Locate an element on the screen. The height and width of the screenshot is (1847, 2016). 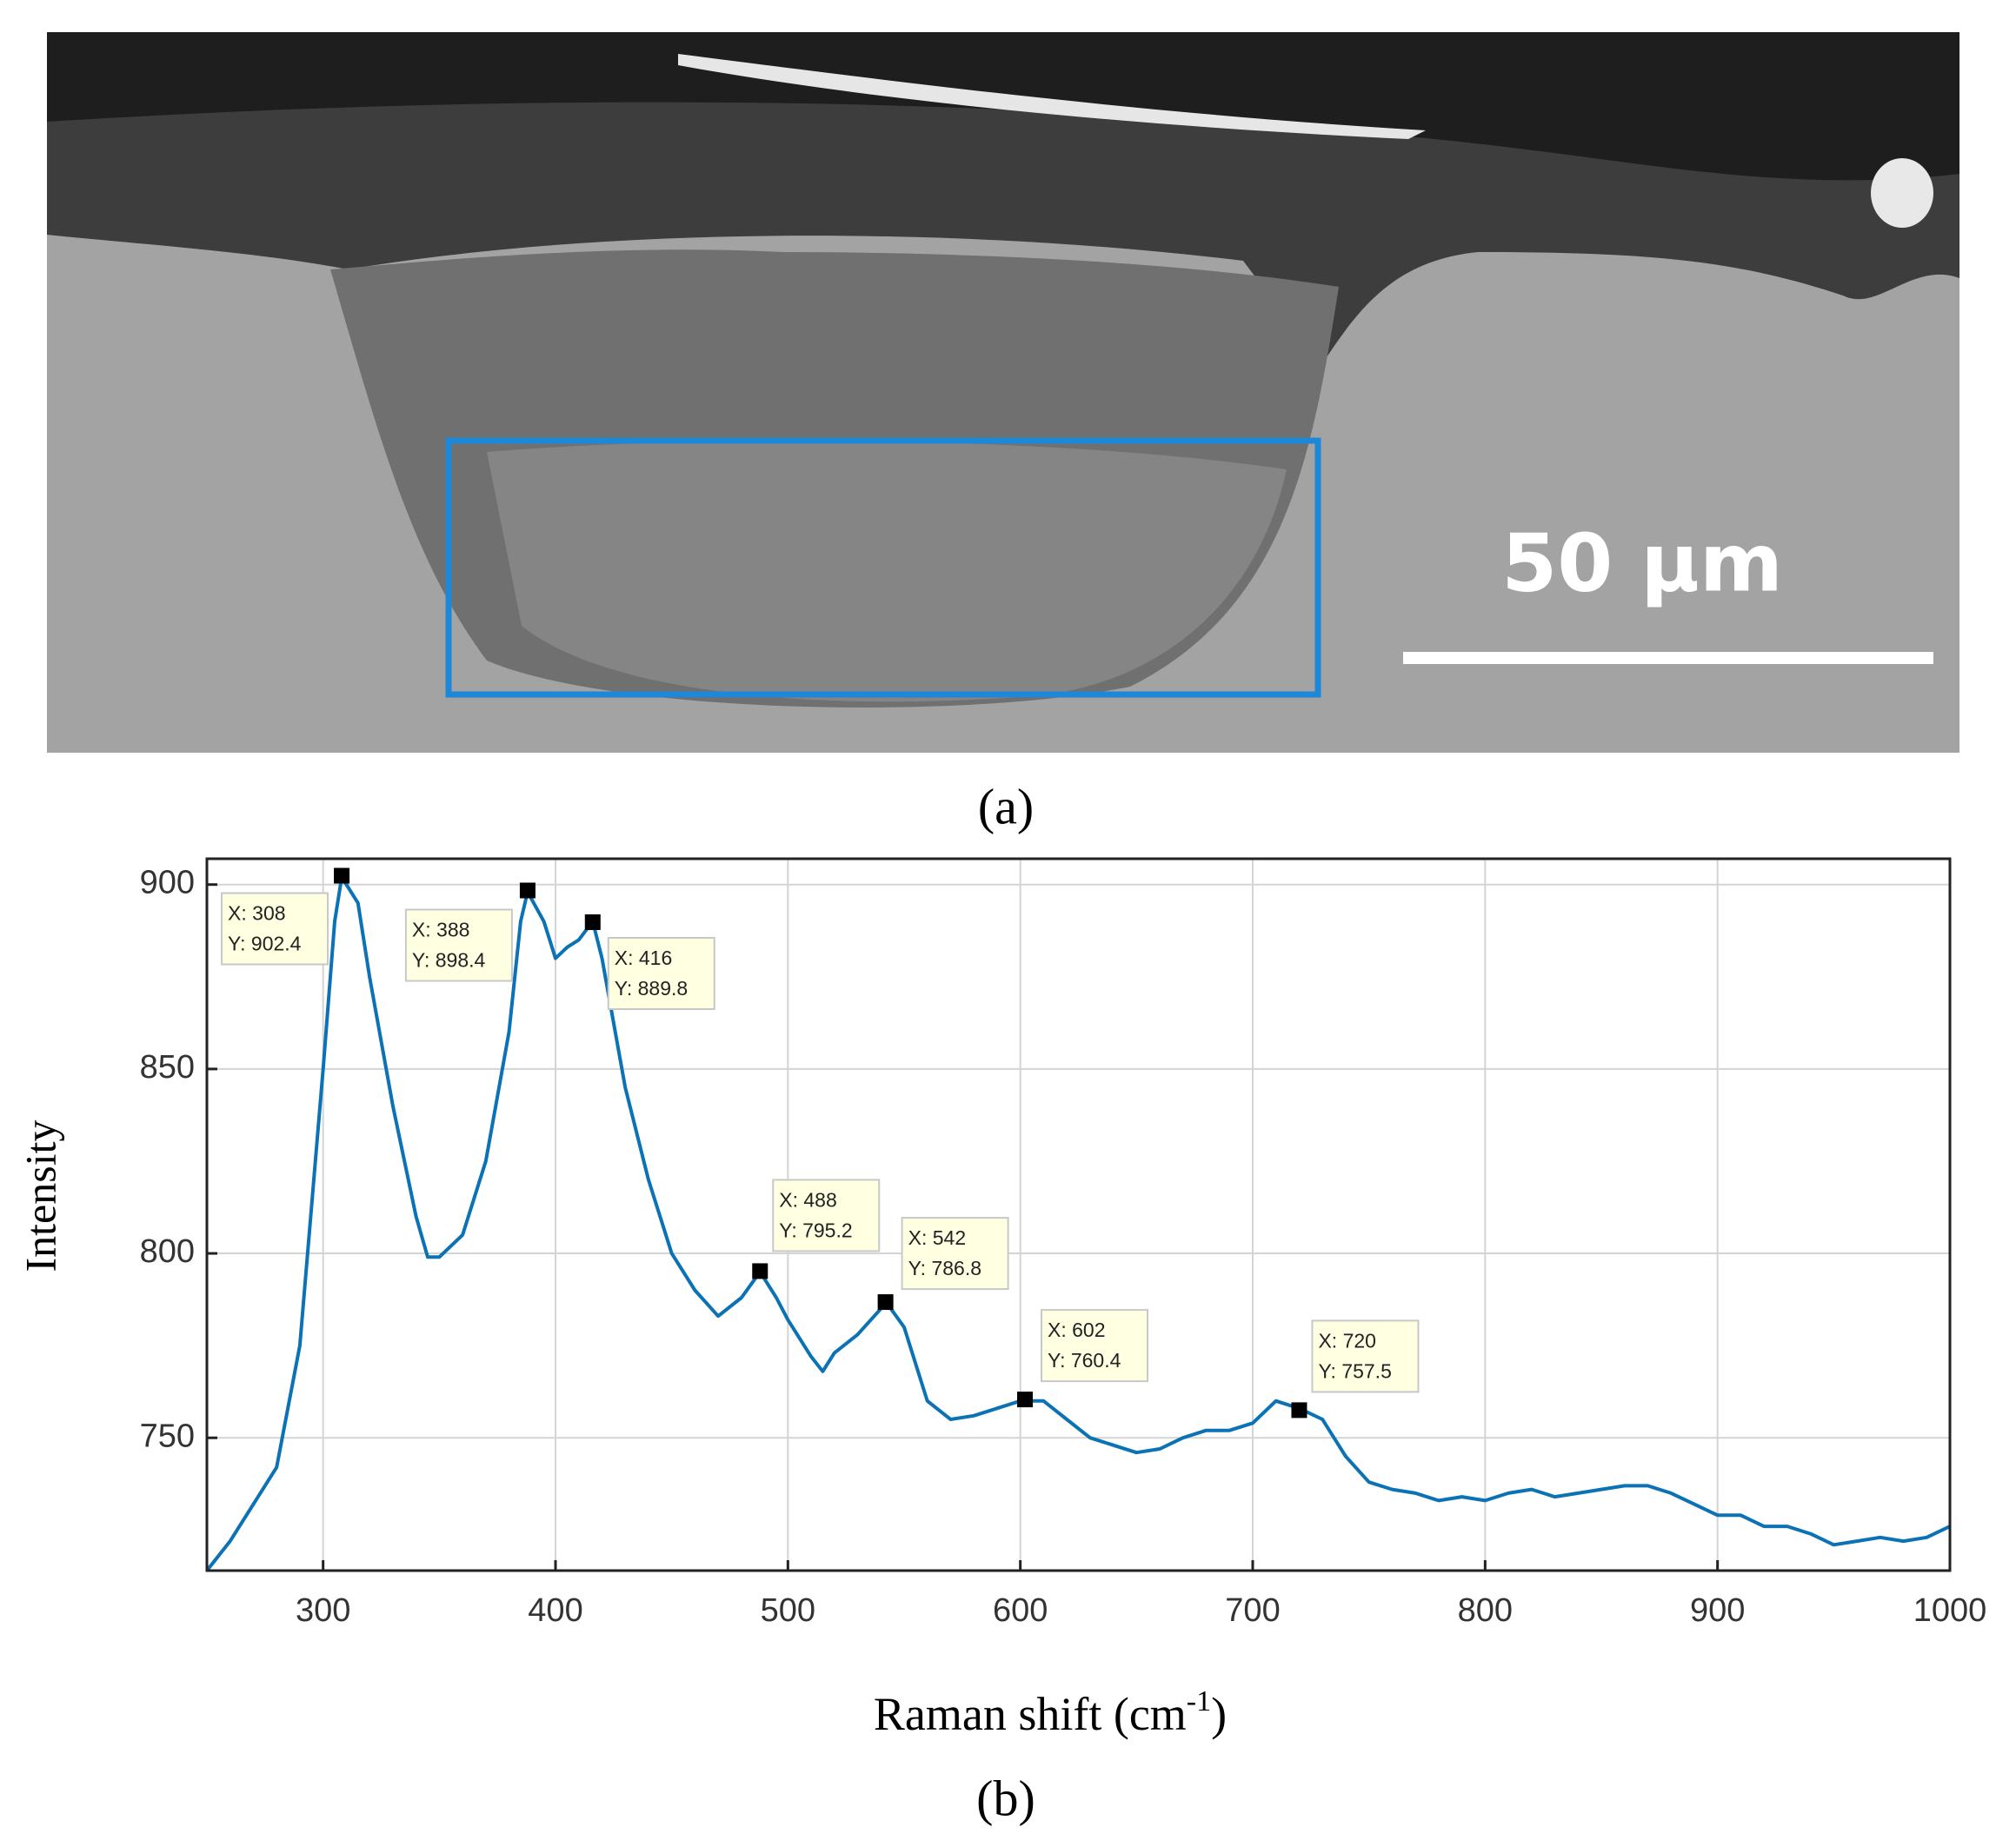
x-label-end: ) is located at coordinates (1219, 1714).